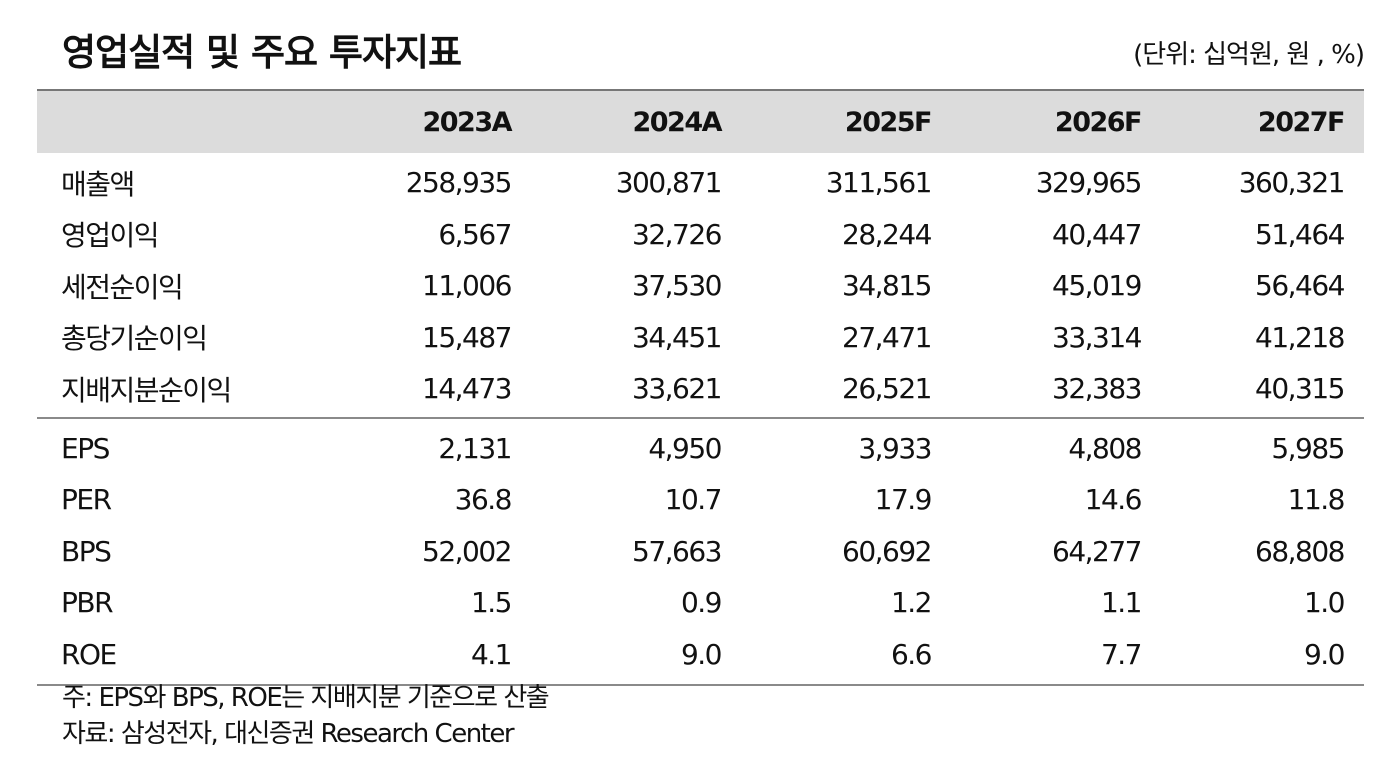 The width and height of the screenshot is (1394, 766). Describe the element at coordinates (1097, 337) in the screenshot. I see `table-cell: 33,314` at that location.